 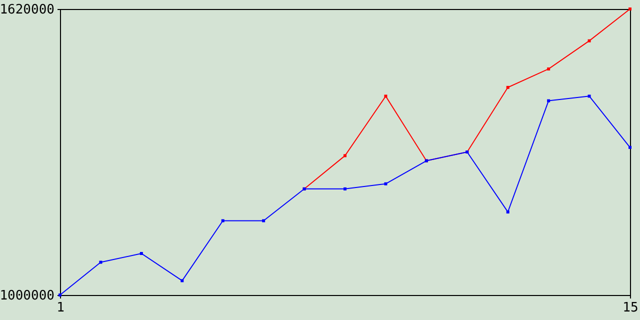 What do you see at coordinates (27, 10) in the screenshot?
I see `y-tick-label: 1620000` at bounding box center [27, 10].